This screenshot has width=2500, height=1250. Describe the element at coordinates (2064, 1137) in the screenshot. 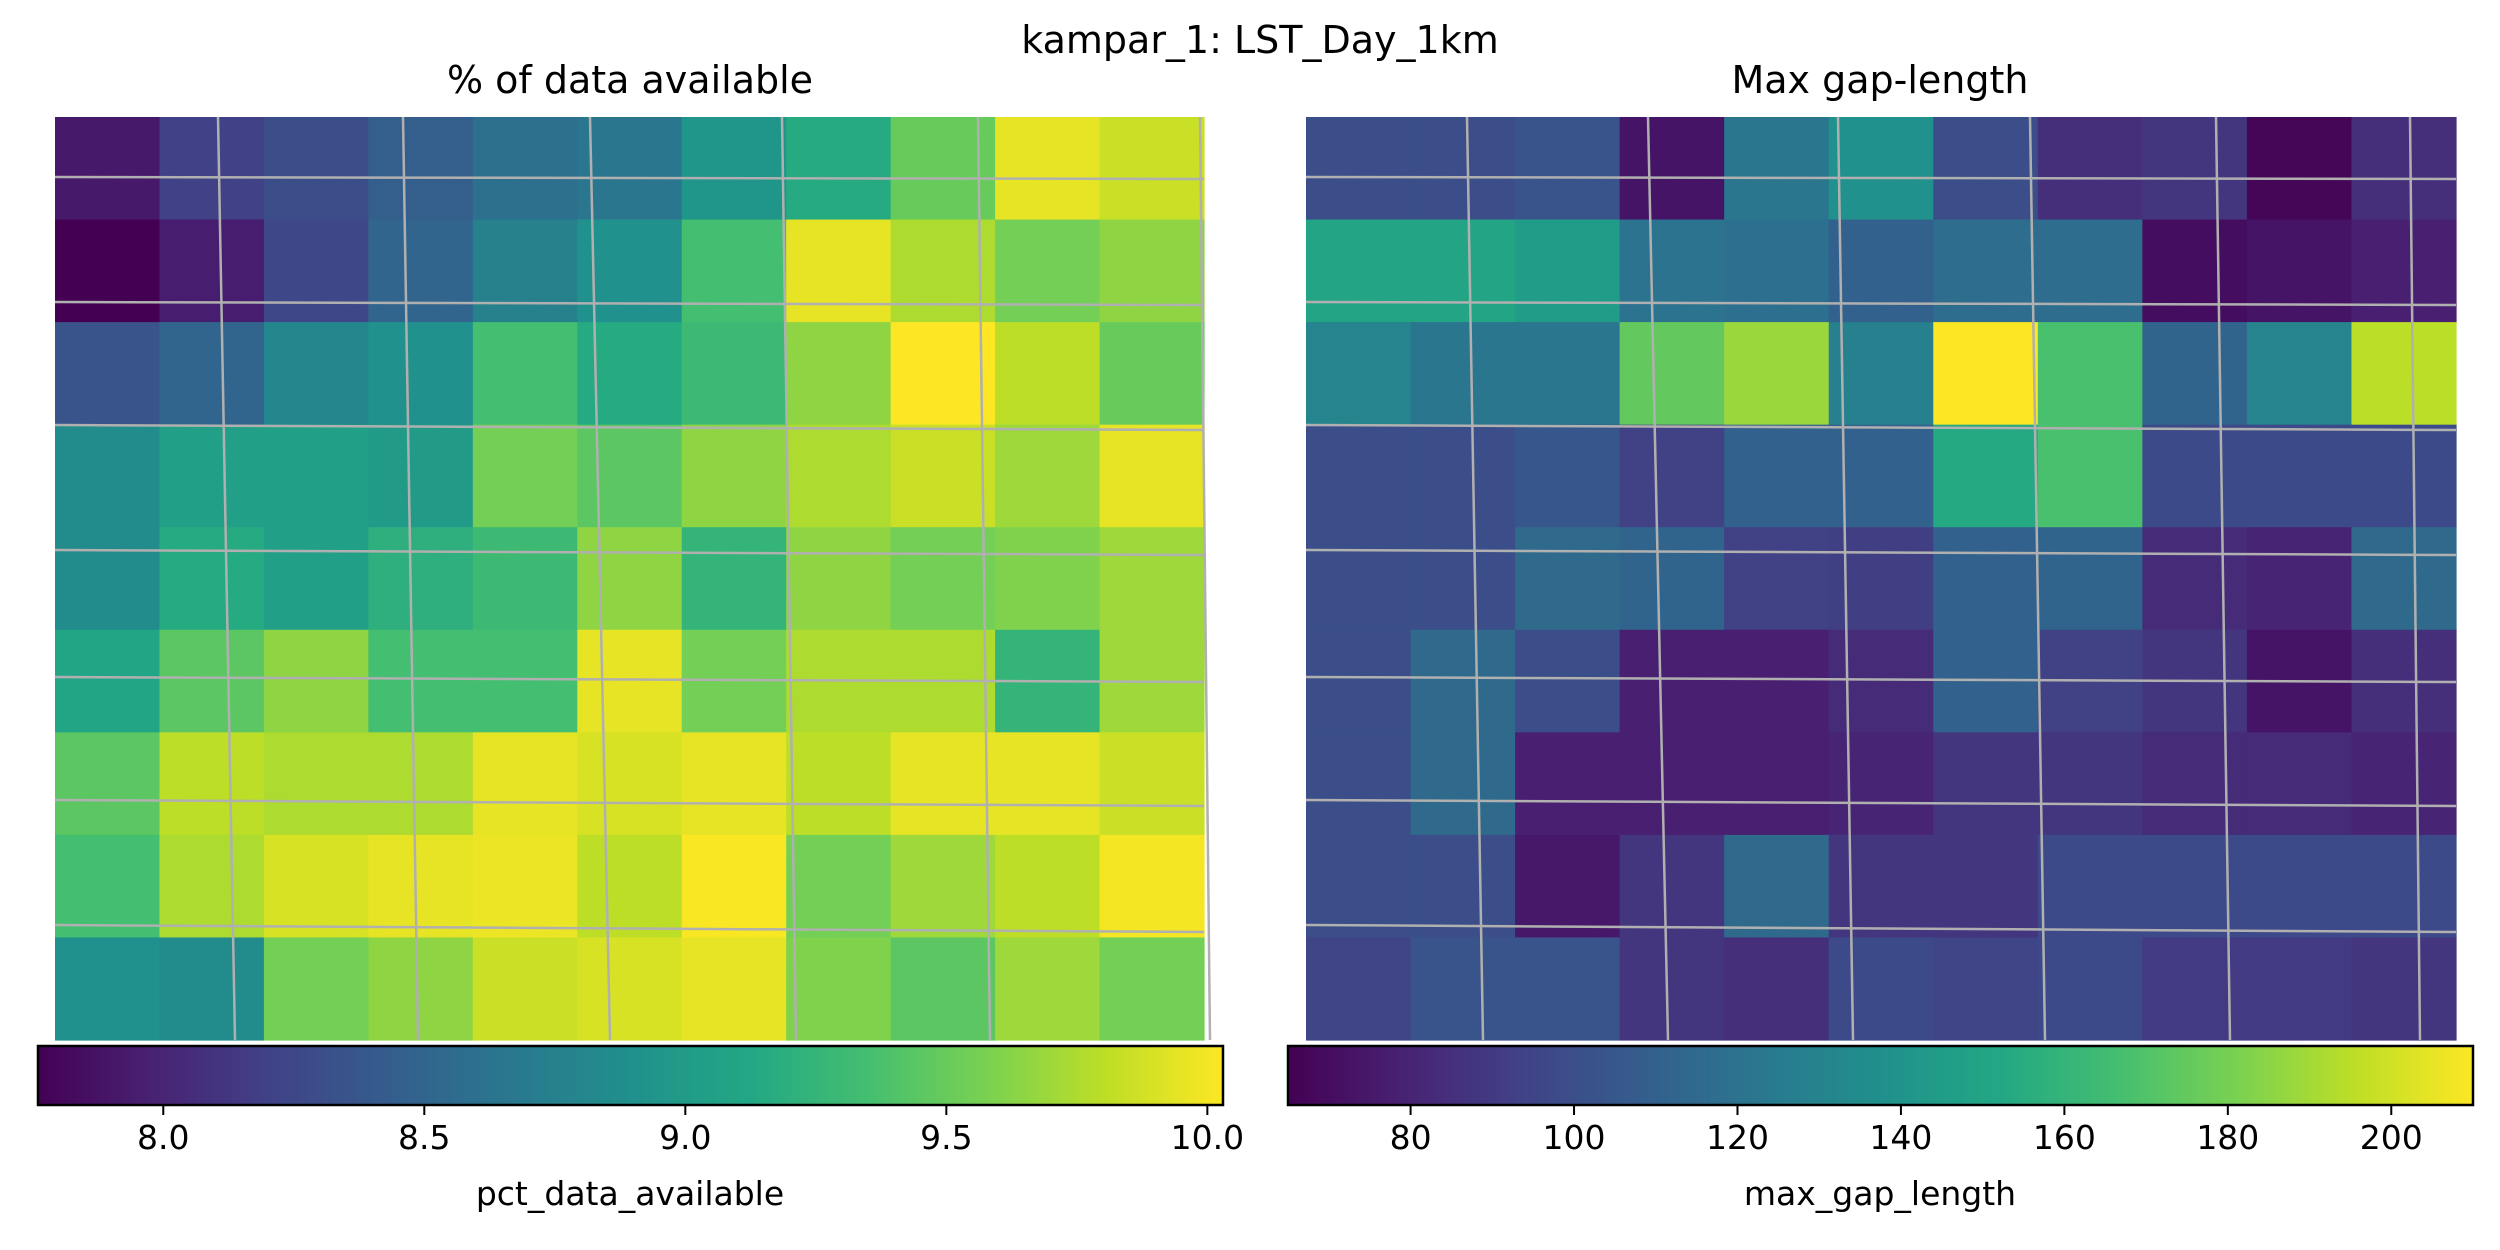

I see `colorbar-tick-label: 160` at that location.